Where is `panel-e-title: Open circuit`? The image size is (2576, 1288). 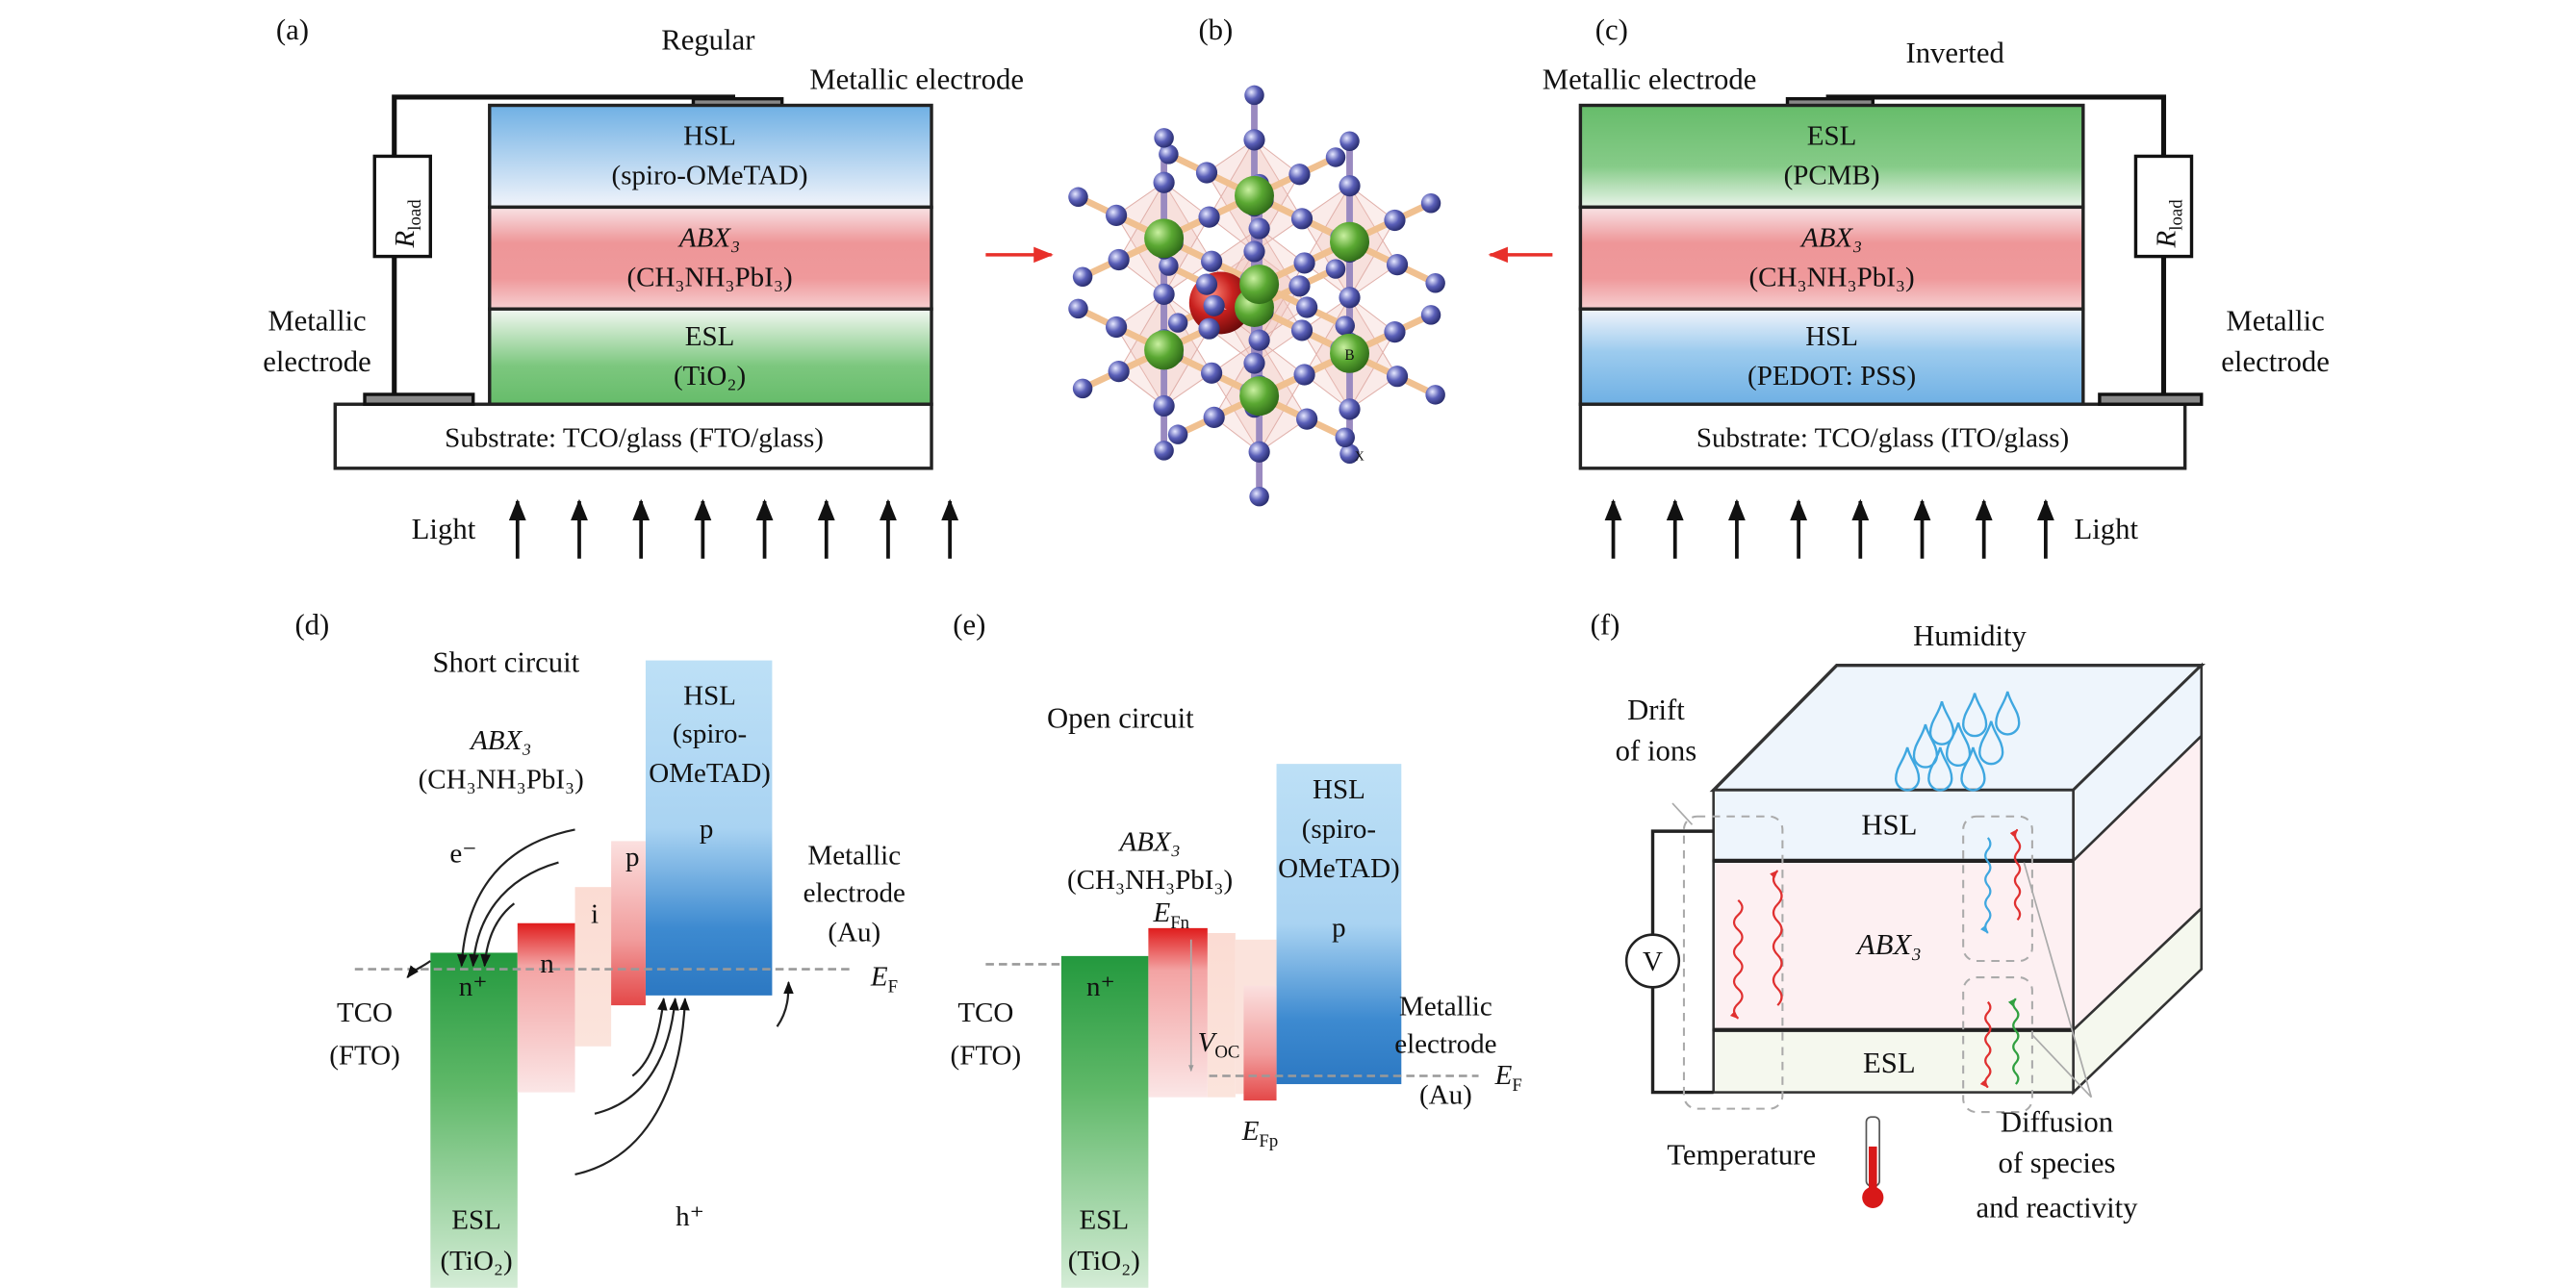
panel-e-title: Open circuit is located at coordinates (1120, 718).